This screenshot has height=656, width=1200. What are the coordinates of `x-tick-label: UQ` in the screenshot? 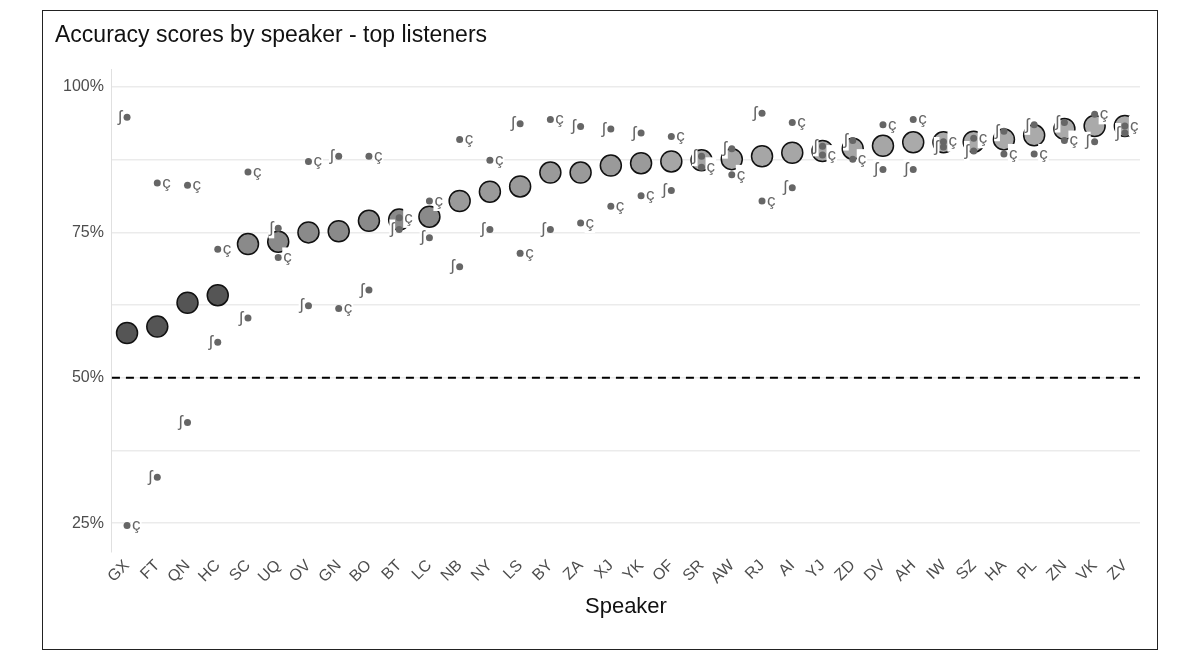 It's located at (269, 571).